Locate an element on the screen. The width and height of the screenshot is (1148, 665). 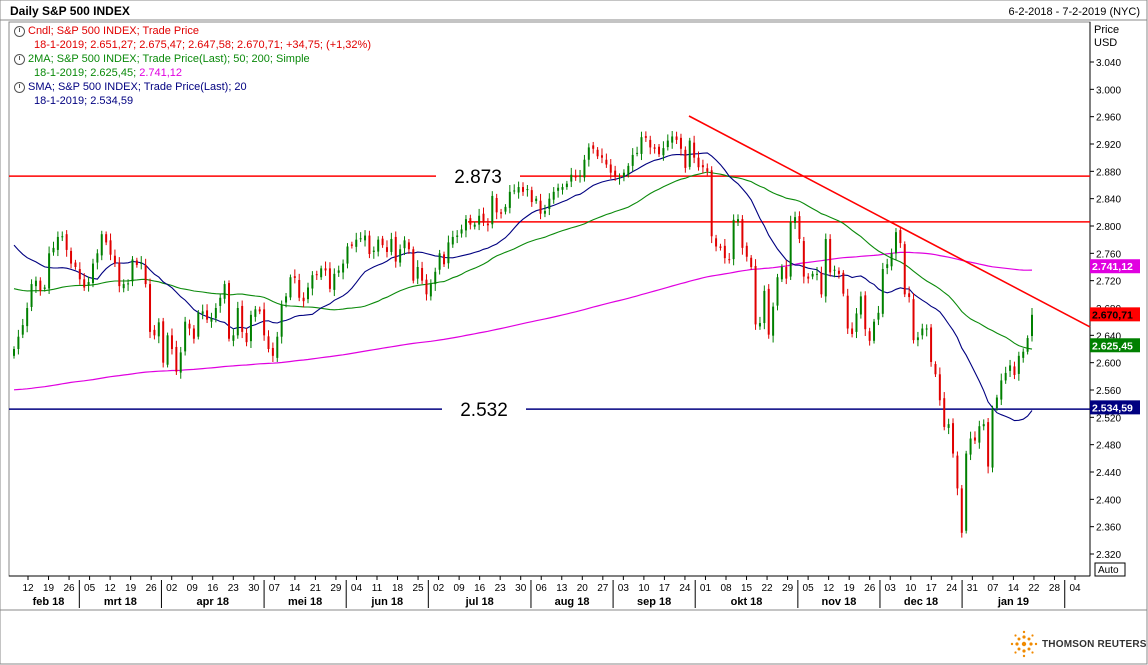
level-label: 2.532 is located at coordinates (484, 410).